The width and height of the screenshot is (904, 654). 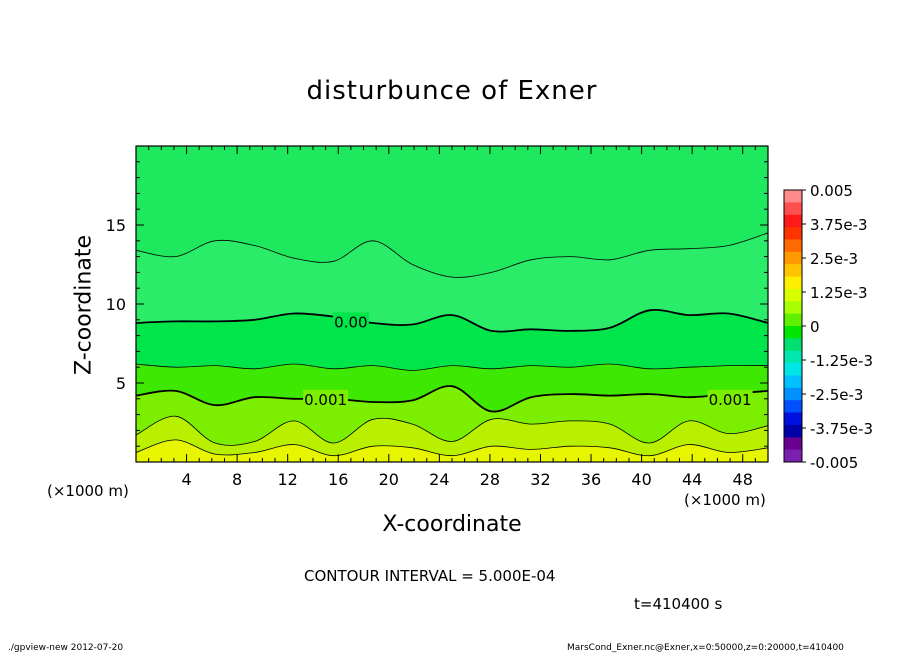 What do you see at coordinates (839, 225) in the screenshot?
I see `colorbar-label: 3.75e-3` at bounding box center [839, 225].